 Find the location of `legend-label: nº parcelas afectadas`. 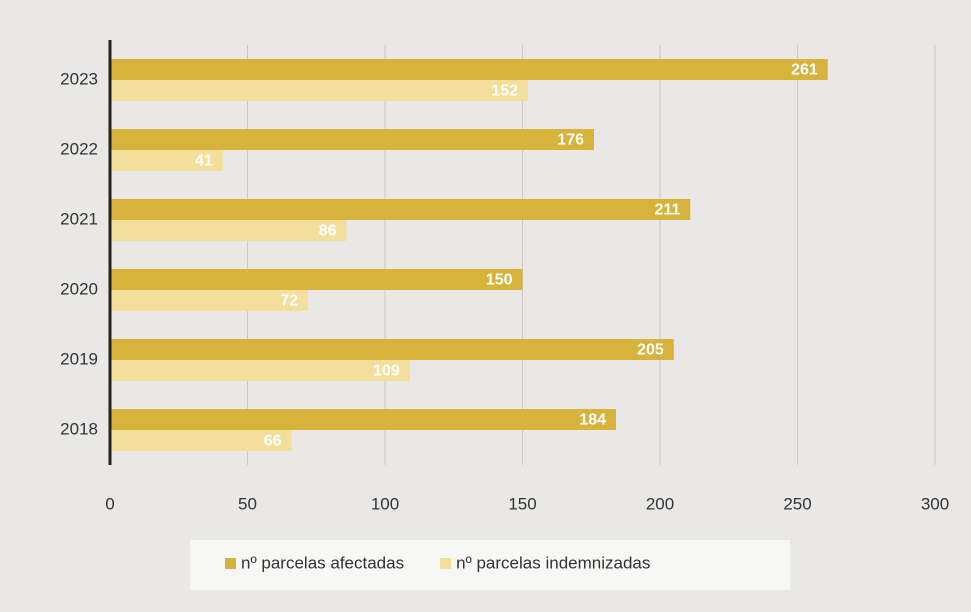

legend-label: nº parcelas afectadas is located at coordinates (322, 562).